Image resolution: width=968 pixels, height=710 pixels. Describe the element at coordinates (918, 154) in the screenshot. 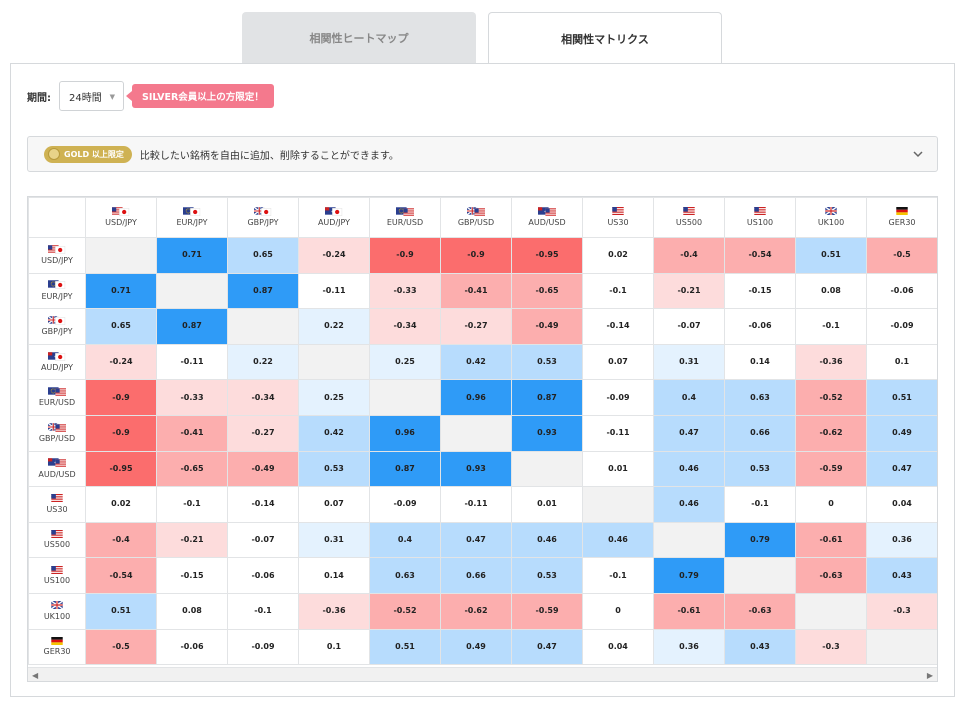

I see `chevron-down-icon` at that location.